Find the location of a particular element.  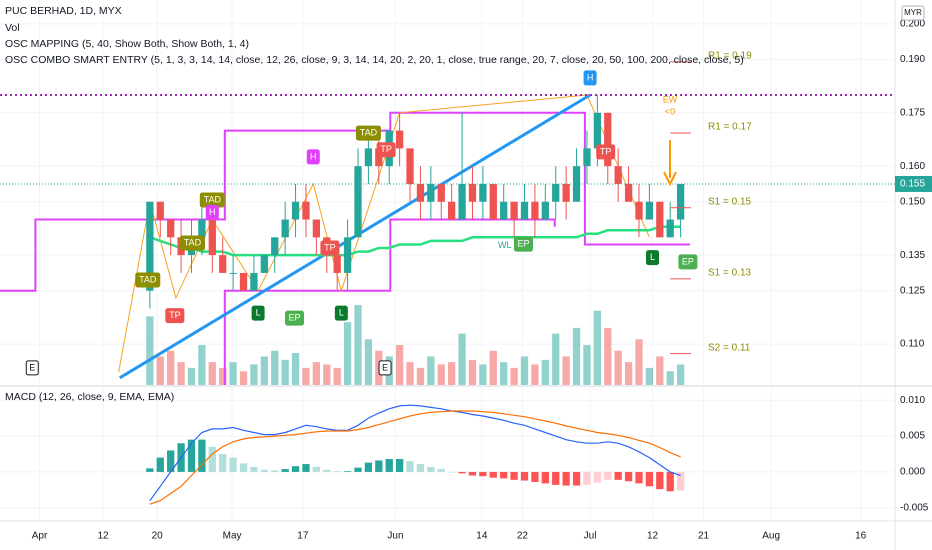

macd-title: MACD (12, 26, close, 9, EMA, EMA) is located at coordinates (89, 397).